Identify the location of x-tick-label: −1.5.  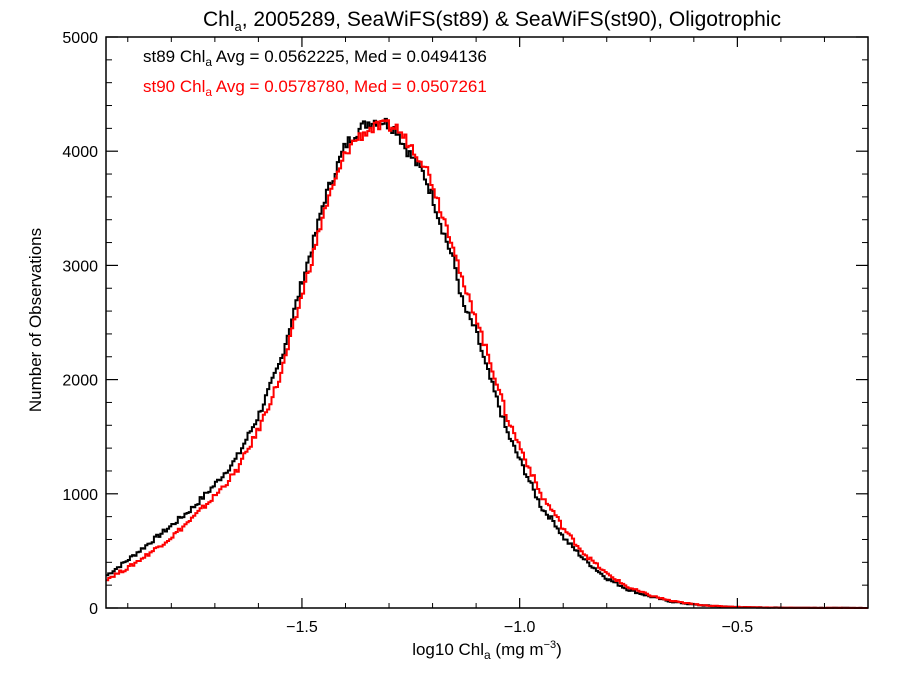
(302, 627).